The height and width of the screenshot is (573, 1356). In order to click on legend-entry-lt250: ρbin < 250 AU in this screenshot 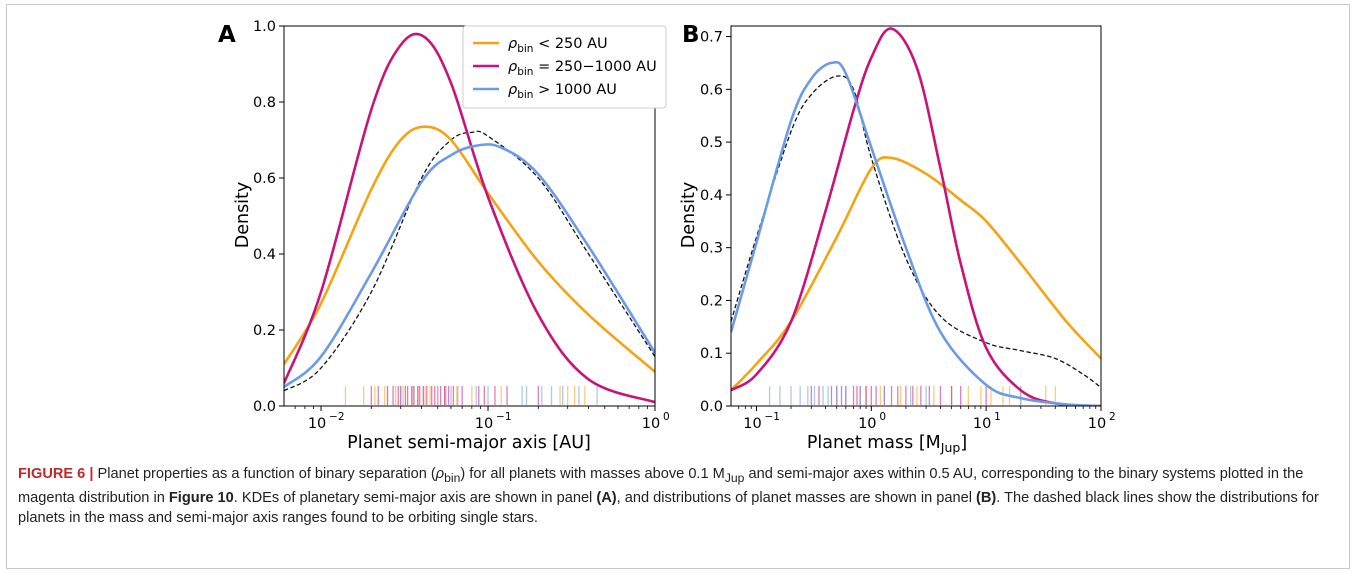, I will do `click(558, 45)`.